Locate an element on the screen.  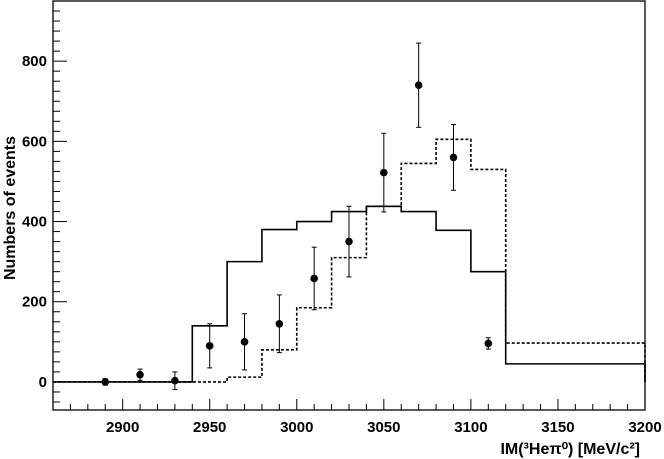
y-tick-label: 600 is located at coordinates (34, 141).